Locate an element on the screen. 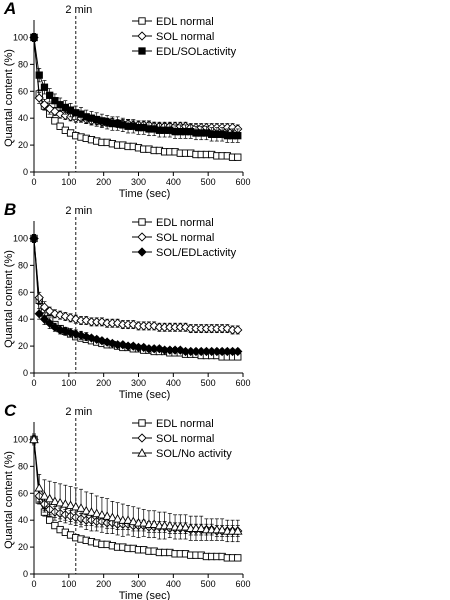 The image size is (450, 600). y-tick-label: 0 is located at coordinates (25, 373).